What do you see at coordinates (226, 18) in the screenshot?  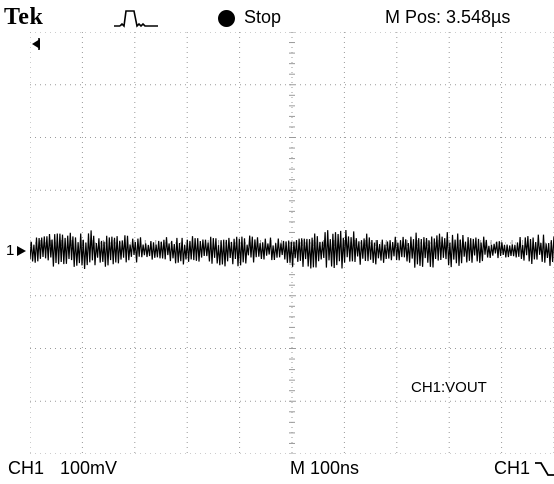 I see `stop-dot-icon` at bounding box center [226, 18].